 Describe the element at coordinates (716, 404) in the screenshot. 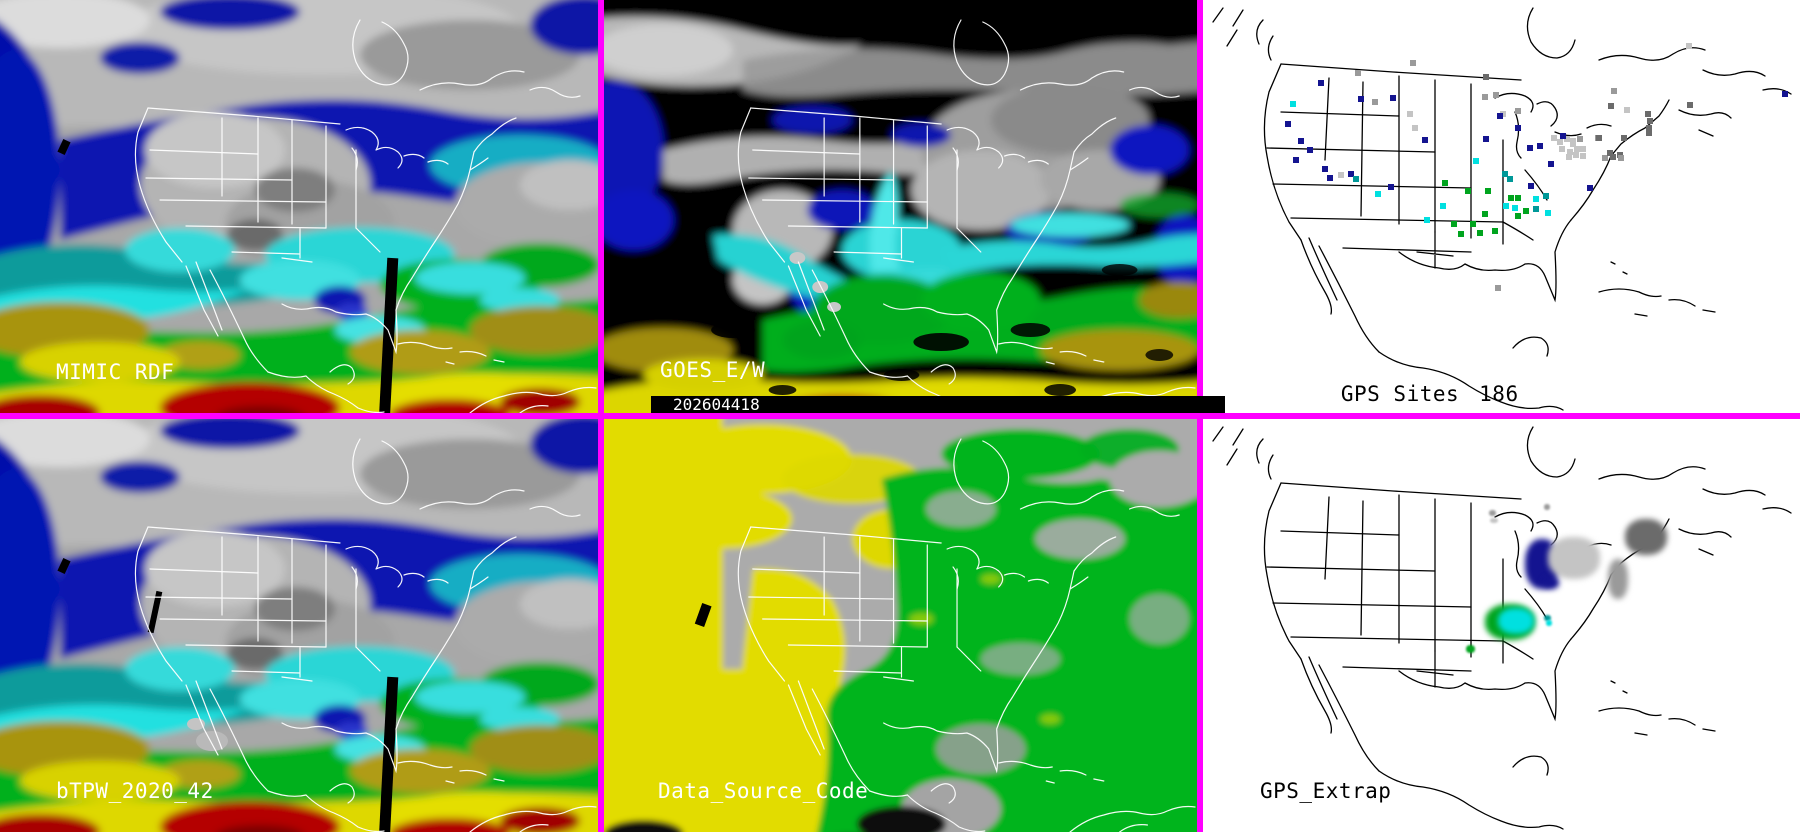

I see `timestamp-text: 202604418` at that location.